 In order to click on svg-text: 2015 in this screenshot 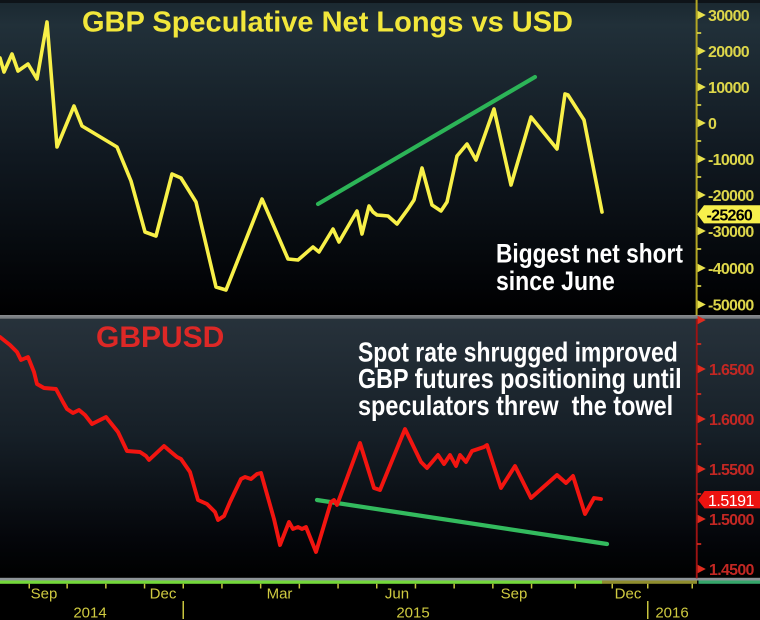, I will do `click(412, 612)`.